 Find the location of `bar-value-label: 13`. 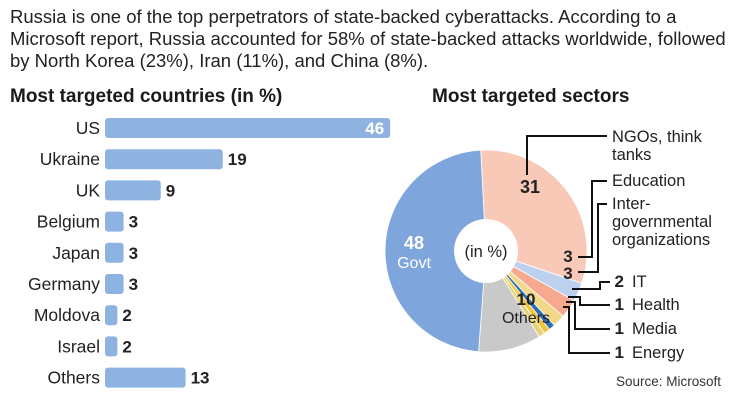

bar-value-label: 13 is located at coordinates (200, 378).